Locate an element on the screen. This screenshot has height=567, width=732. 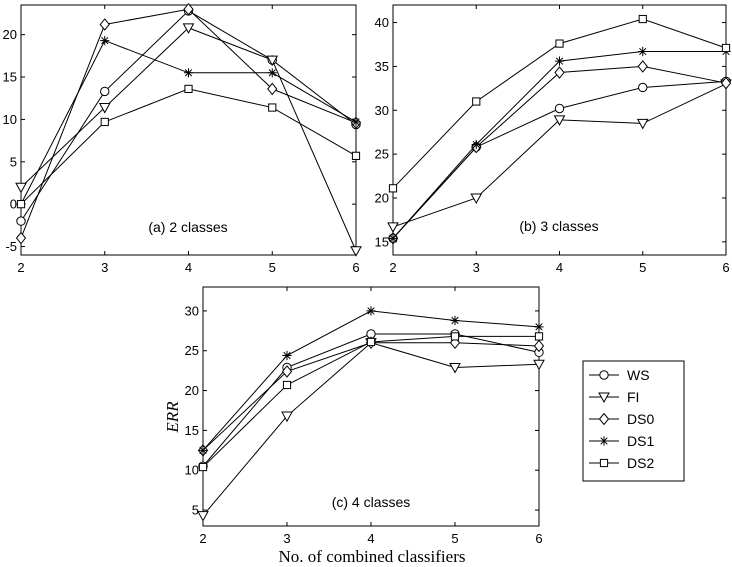
panel-label: (c) 4 classes is located at coordinates (371, 502).